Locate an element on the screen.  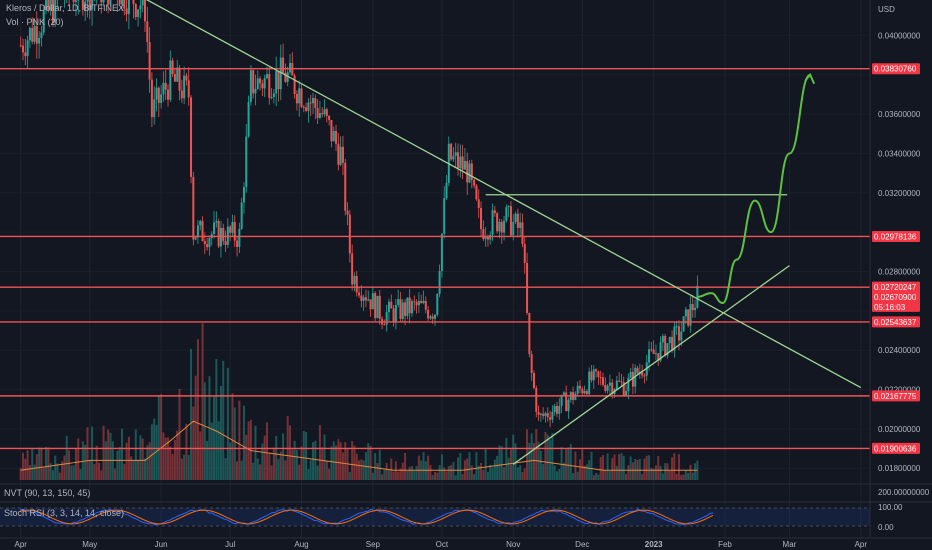
stoch-rsi-legend: Stoch RSI (3, 3, 14, 14, close) is located at coordinates (64, 513).